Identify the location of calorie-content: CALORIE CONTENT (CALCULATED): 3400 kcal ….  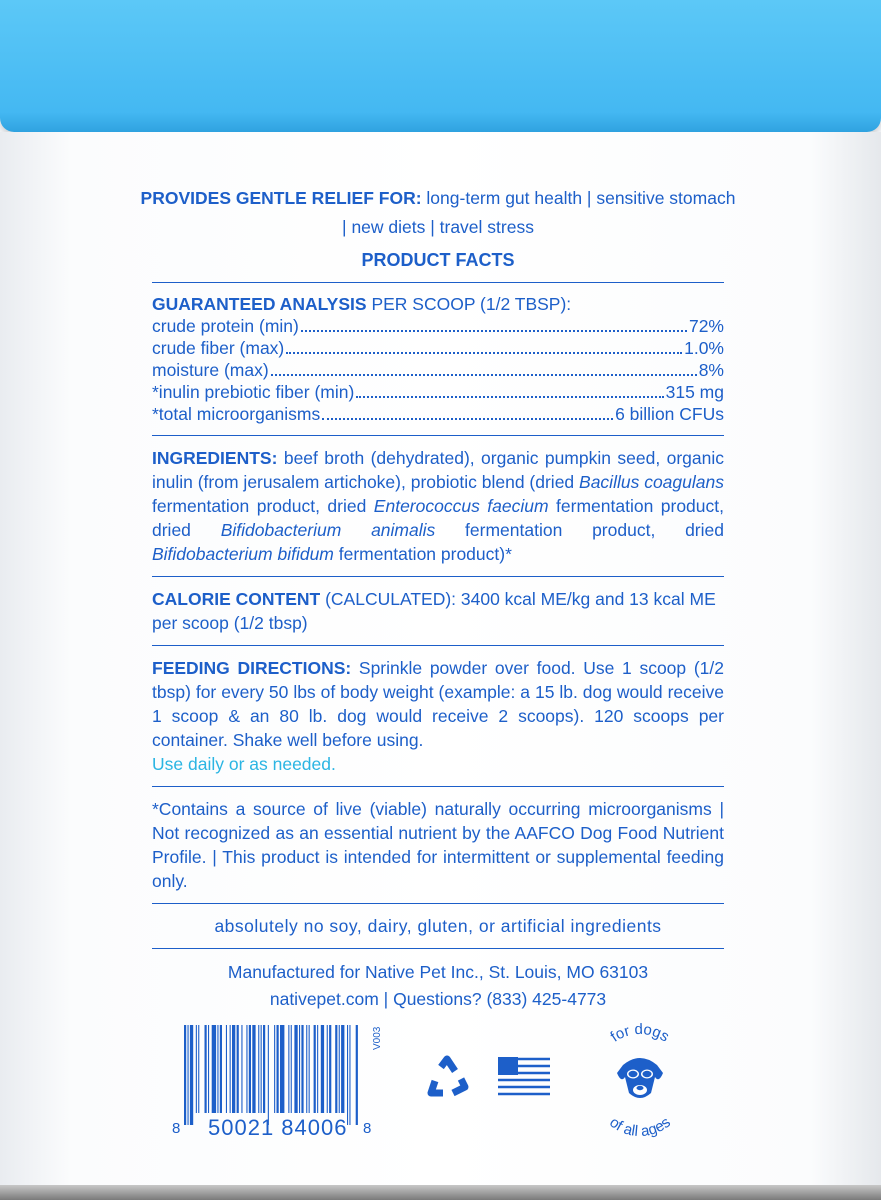
(438, 611).